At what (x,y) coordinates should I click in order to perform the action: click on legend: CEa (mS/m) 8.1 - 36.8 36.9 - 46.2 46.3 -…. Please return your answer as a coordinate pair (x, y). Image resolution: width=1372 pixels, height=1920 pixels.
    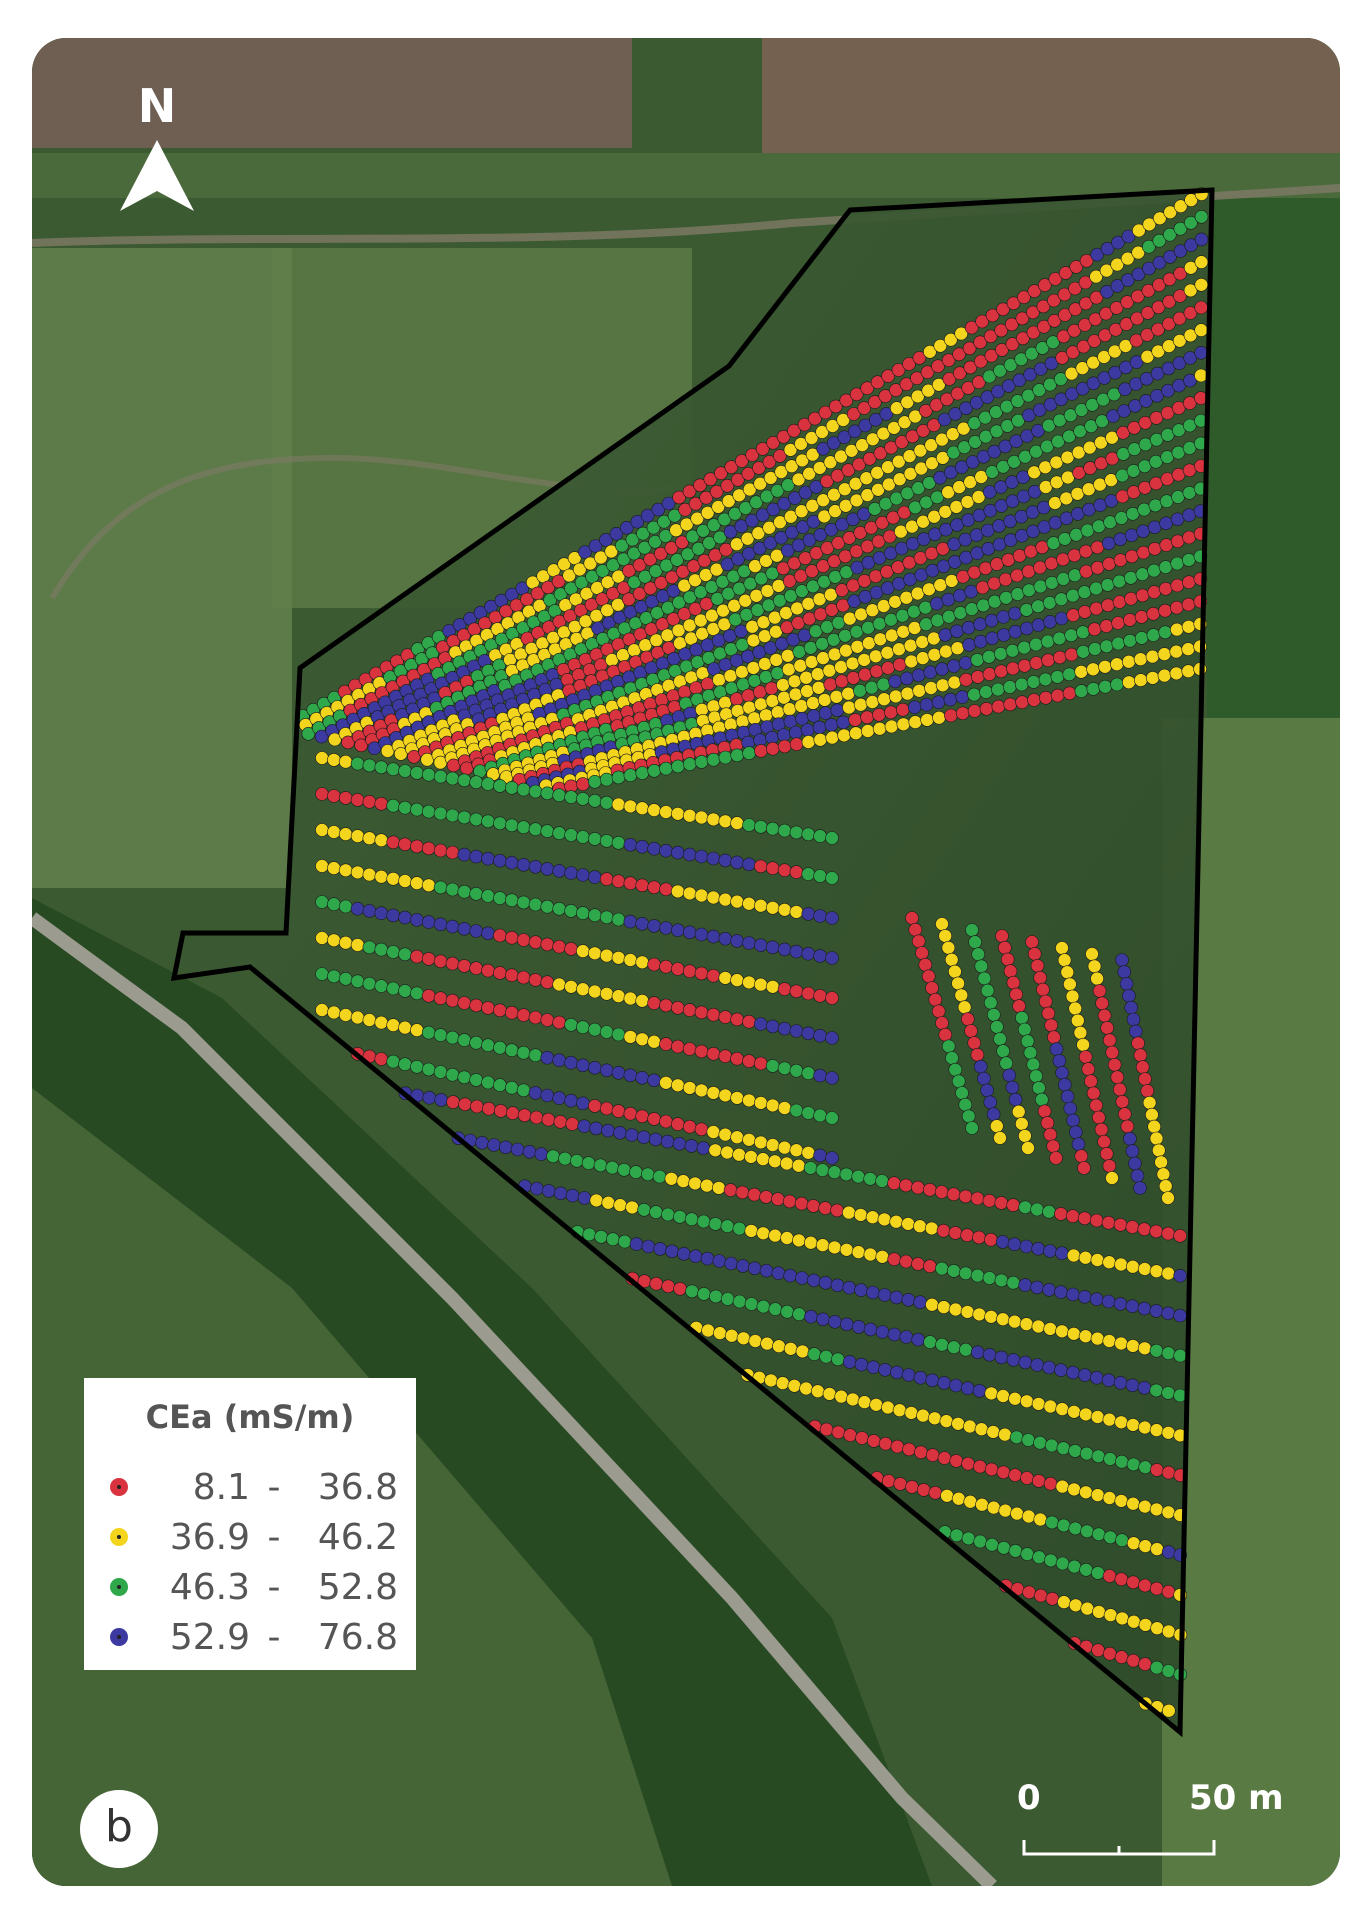
    Looking at the image, I should click on (250, 1524).